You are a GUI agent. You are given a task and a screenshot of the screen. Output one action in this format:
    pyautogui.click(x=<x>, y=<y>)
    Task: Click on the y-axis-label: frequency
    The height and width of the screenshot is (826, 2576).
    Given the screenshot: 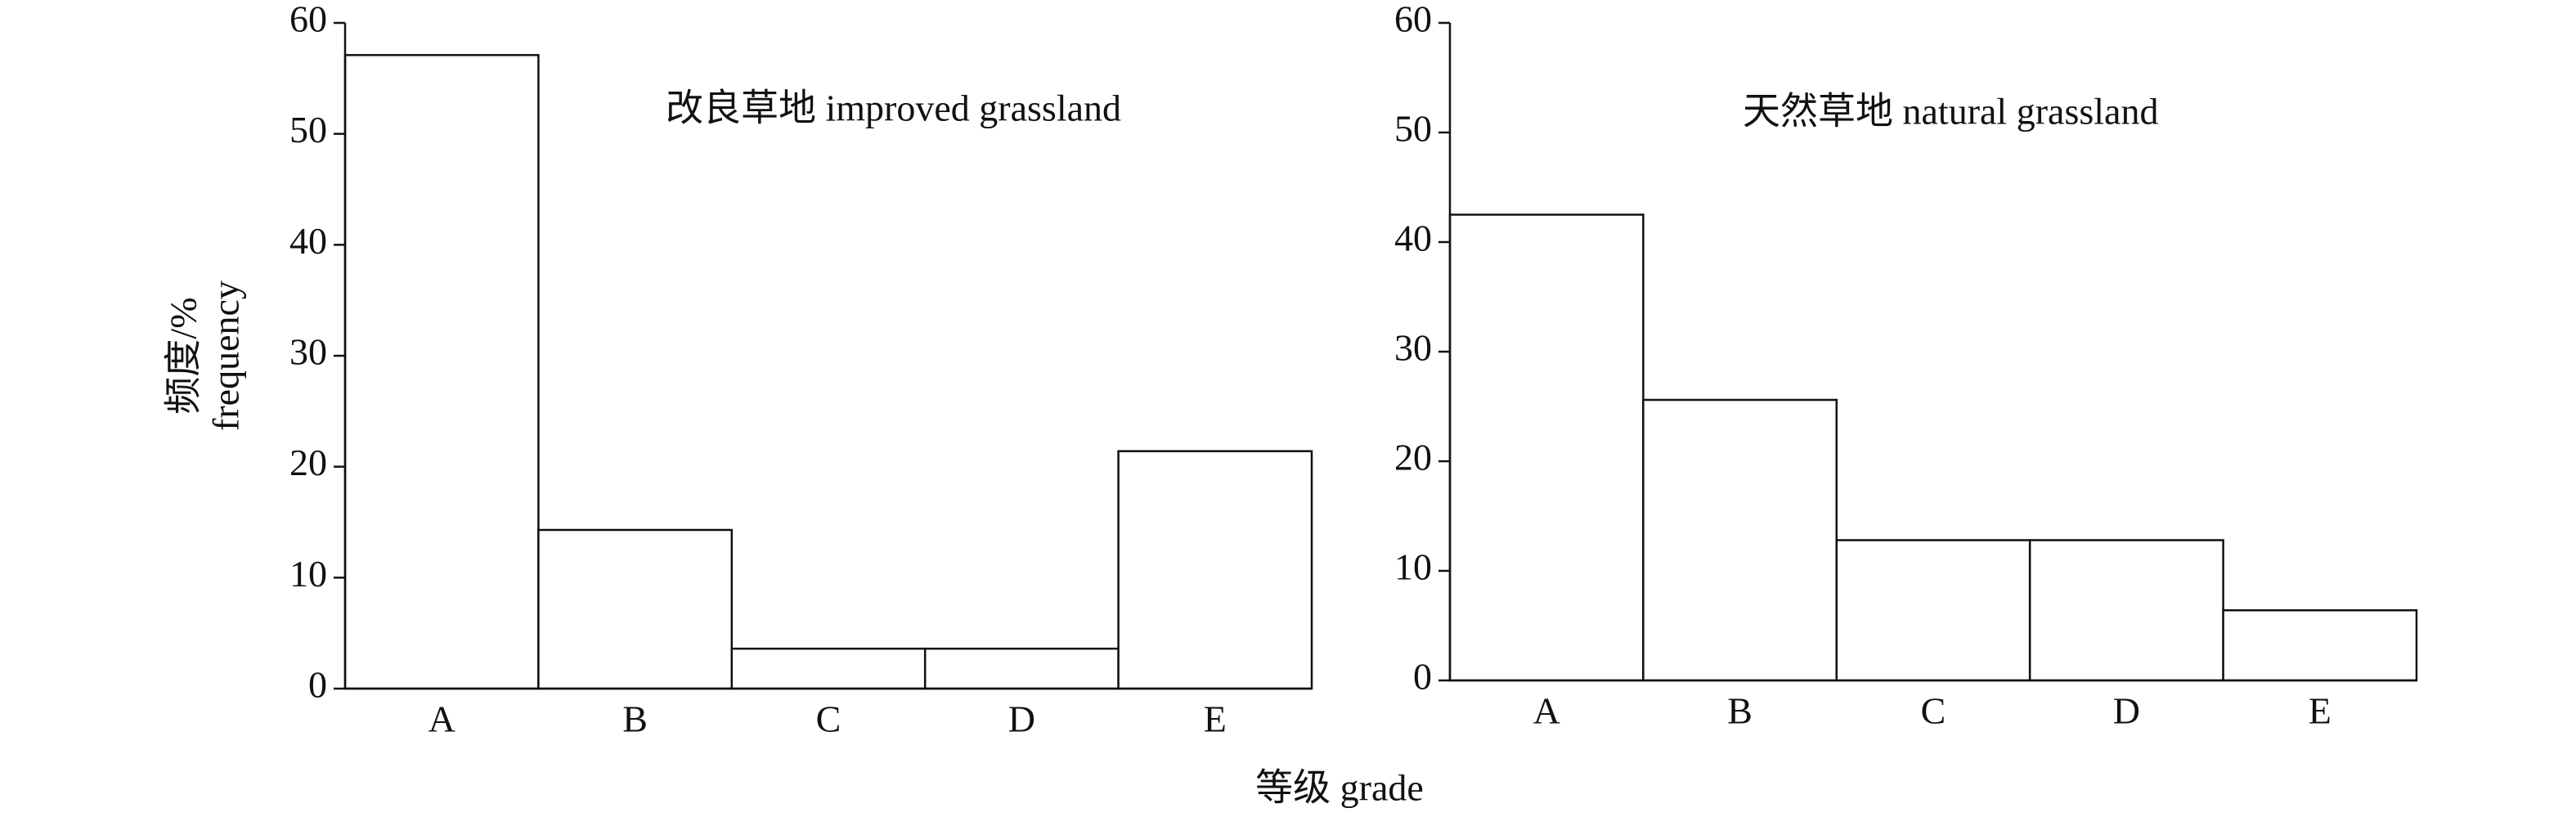 What is the action you would take?
    pyautogui.click(x=226, y=356)
    